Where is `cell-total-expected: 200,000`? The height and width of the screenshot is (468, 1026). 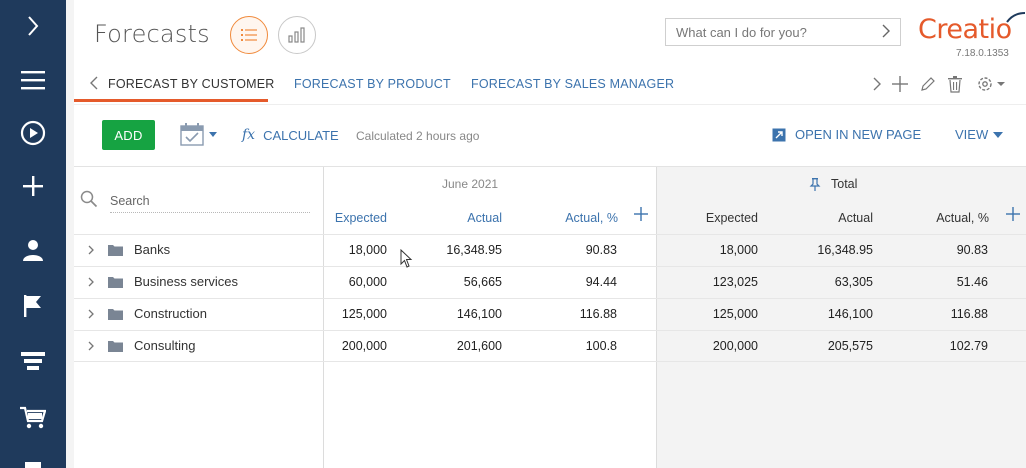
cell-total-expected: 200,000 is located at coordinates (735, 346).